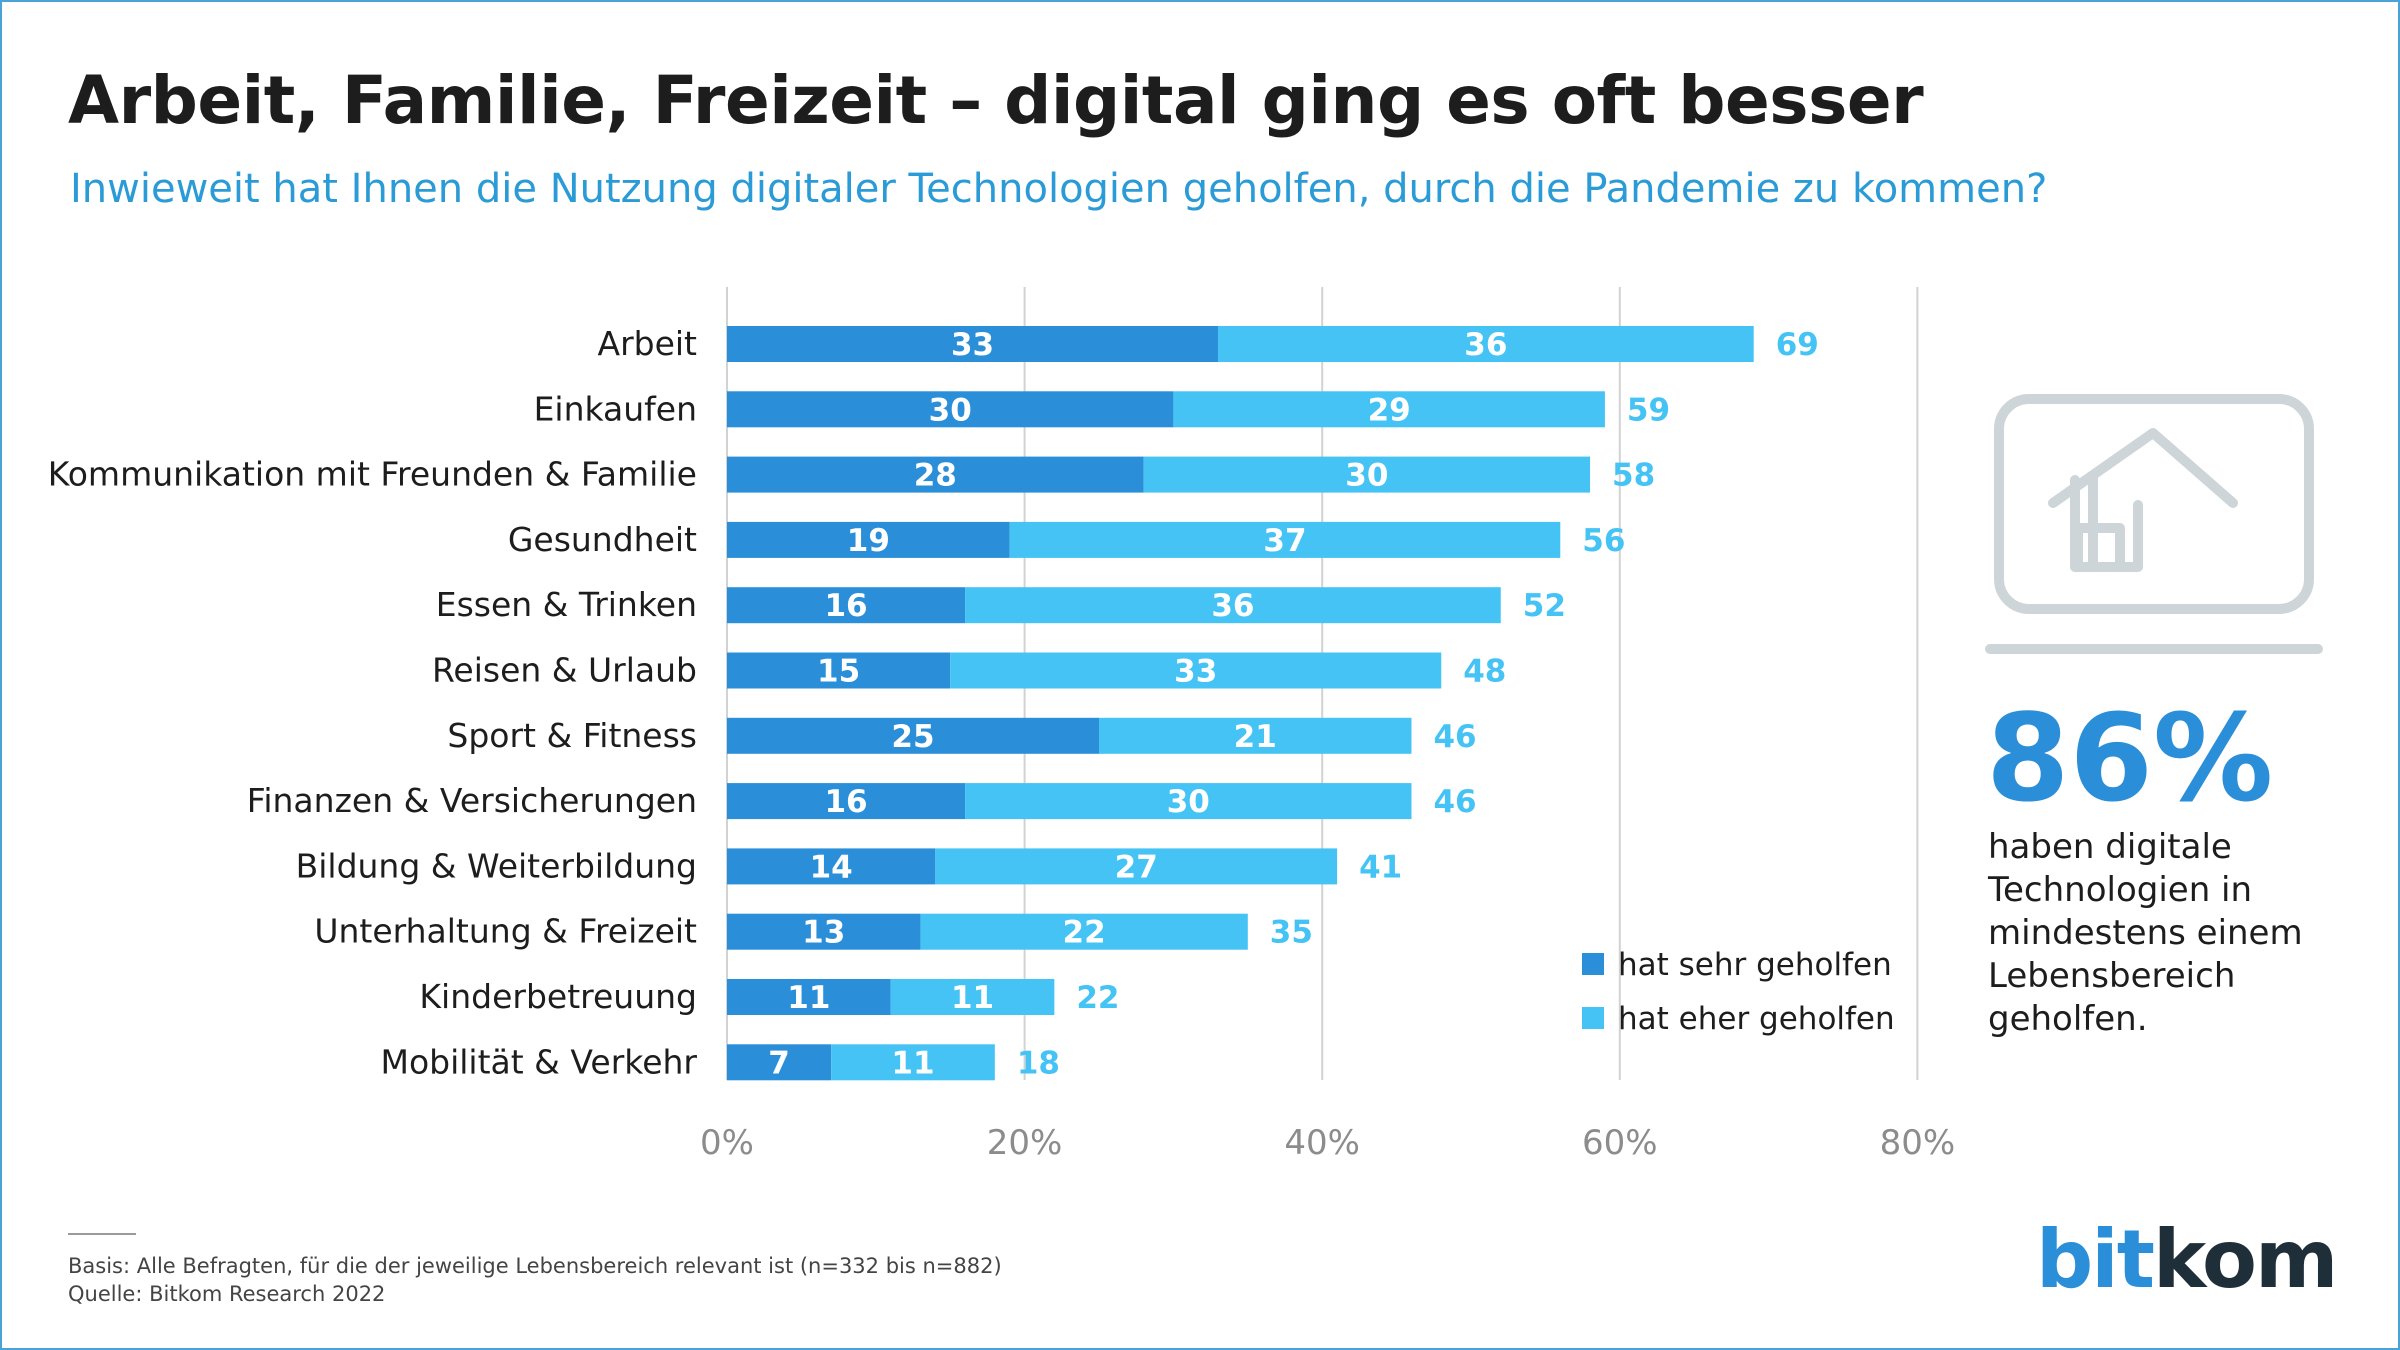  What do you see at coordinates (615, 408) in the screenshot?
I see `category-label: Einkaufen` at bounding box center [615, 408].